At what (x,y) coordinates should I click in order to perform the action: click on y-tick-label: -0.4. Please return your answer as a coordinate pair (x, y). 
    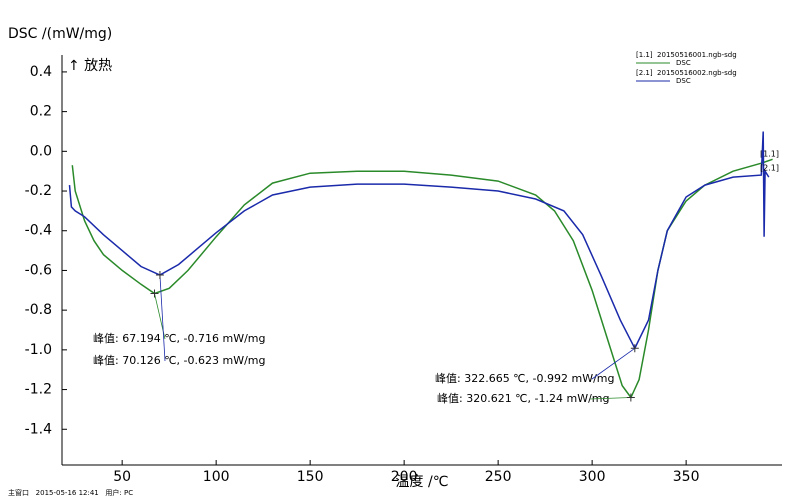
    Looking at the image, I should click on (38, 231).